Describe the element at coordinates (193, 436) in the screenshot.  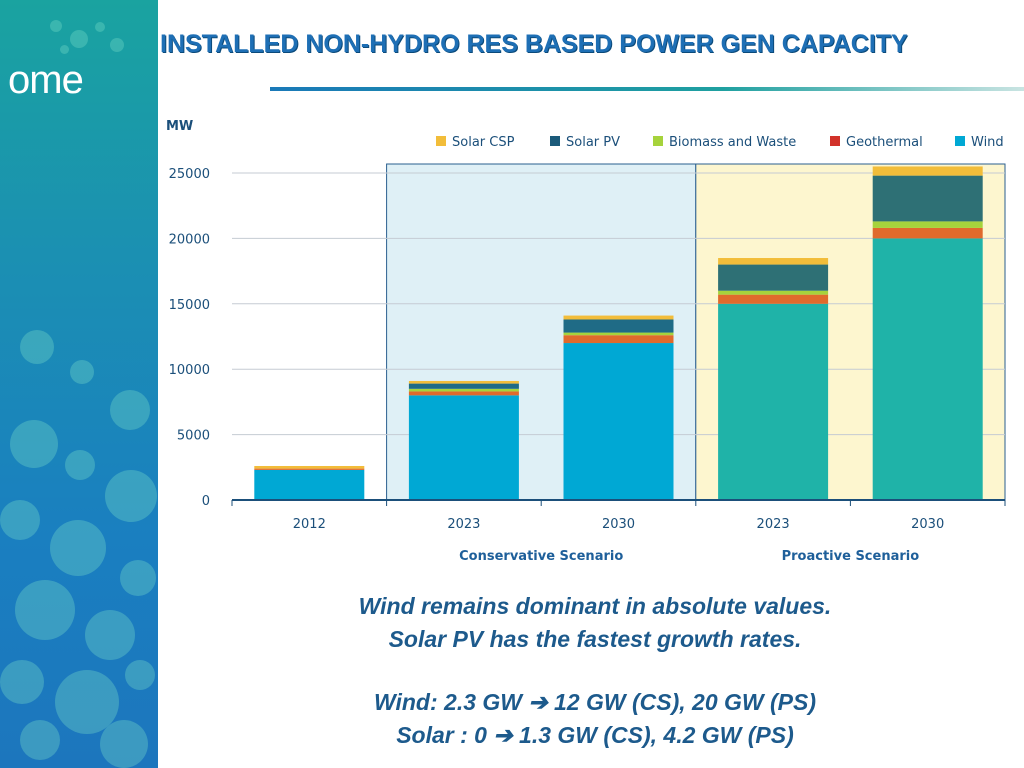
I see `y-tick-label: 5000` at that location.